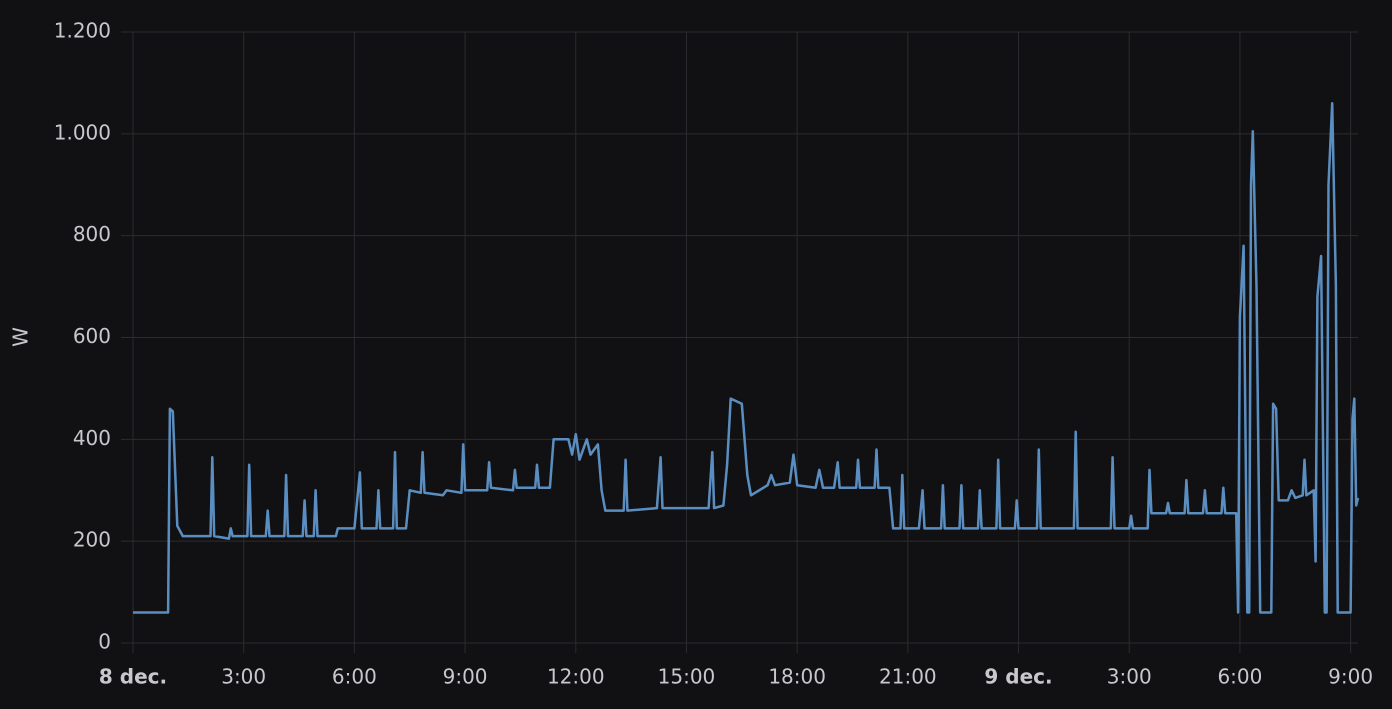 This screenshot has width=1392, height=709. I want to click on x-tick-label: 12:00, so click(576, 677).